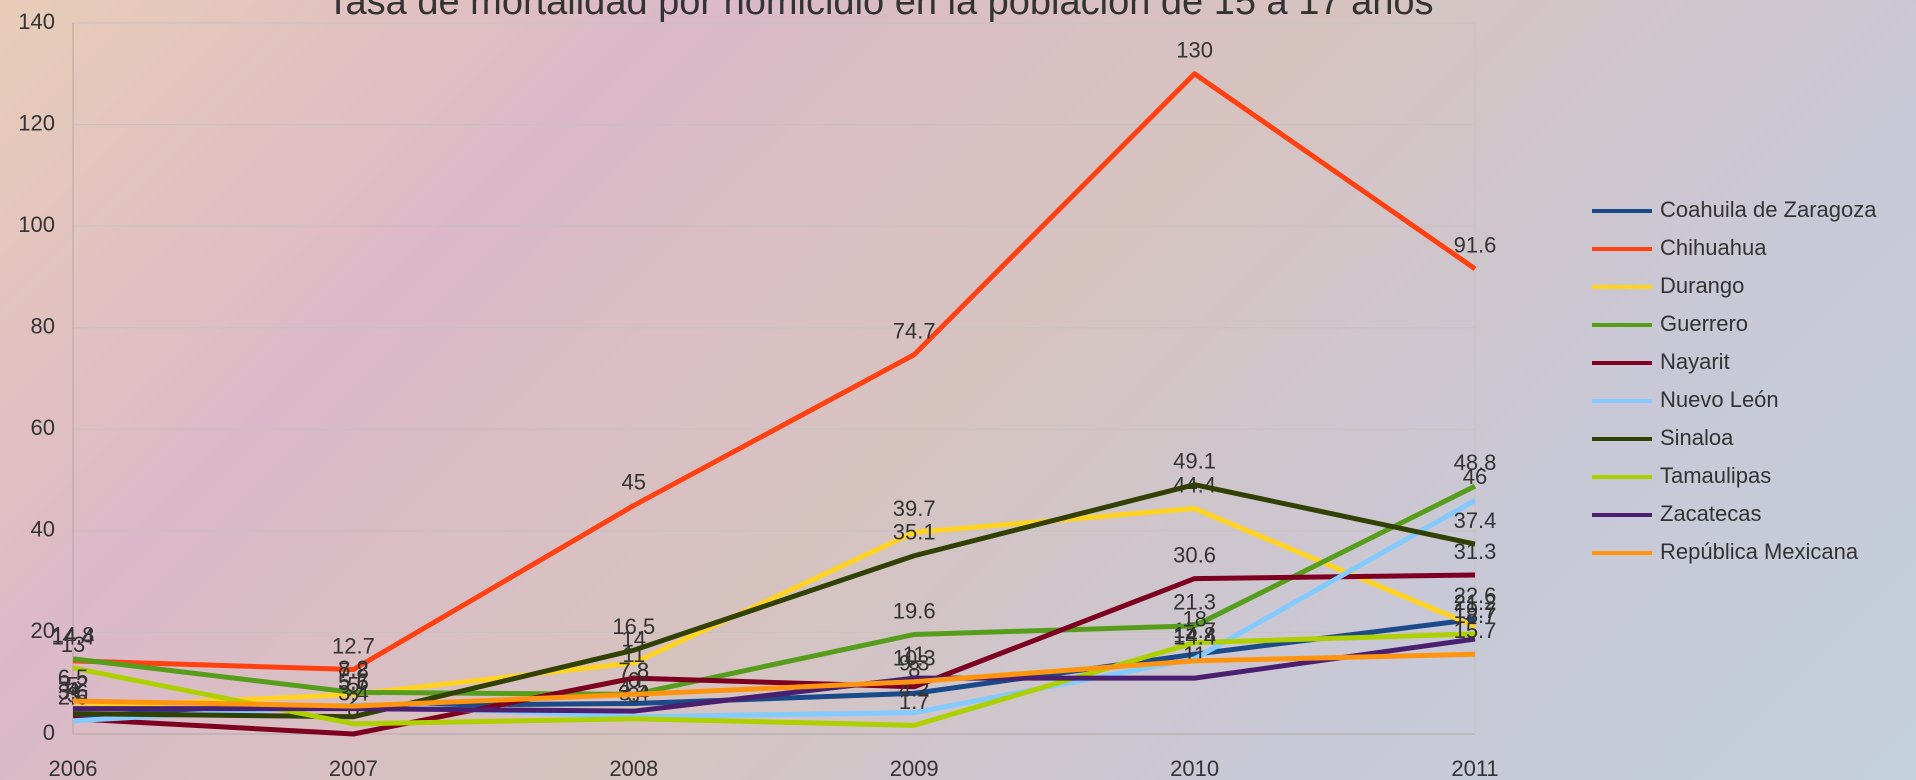 The image size is (1916, 780). Describe the element at coordinates (1711, 513) in the screenshot. I see `legend-label: Zacatecas` at that location.